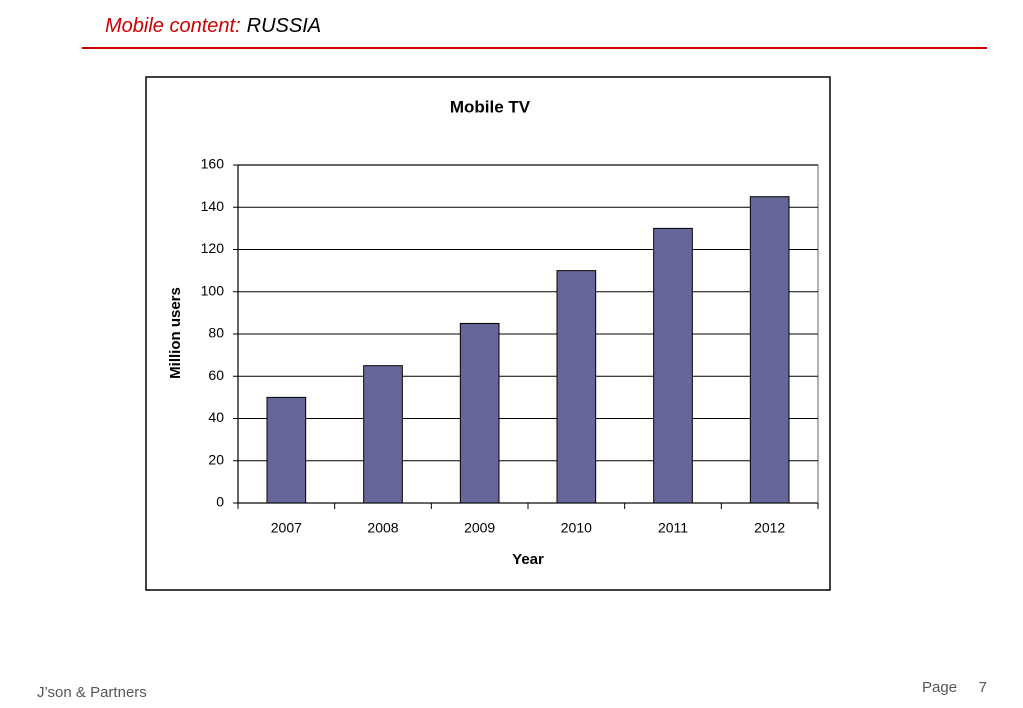 The width and height of the screenshot is (1023, 708). Describe the element at coordinates (286, 528) in the screenshot. I see `x-tick-label: 2007` at that location.